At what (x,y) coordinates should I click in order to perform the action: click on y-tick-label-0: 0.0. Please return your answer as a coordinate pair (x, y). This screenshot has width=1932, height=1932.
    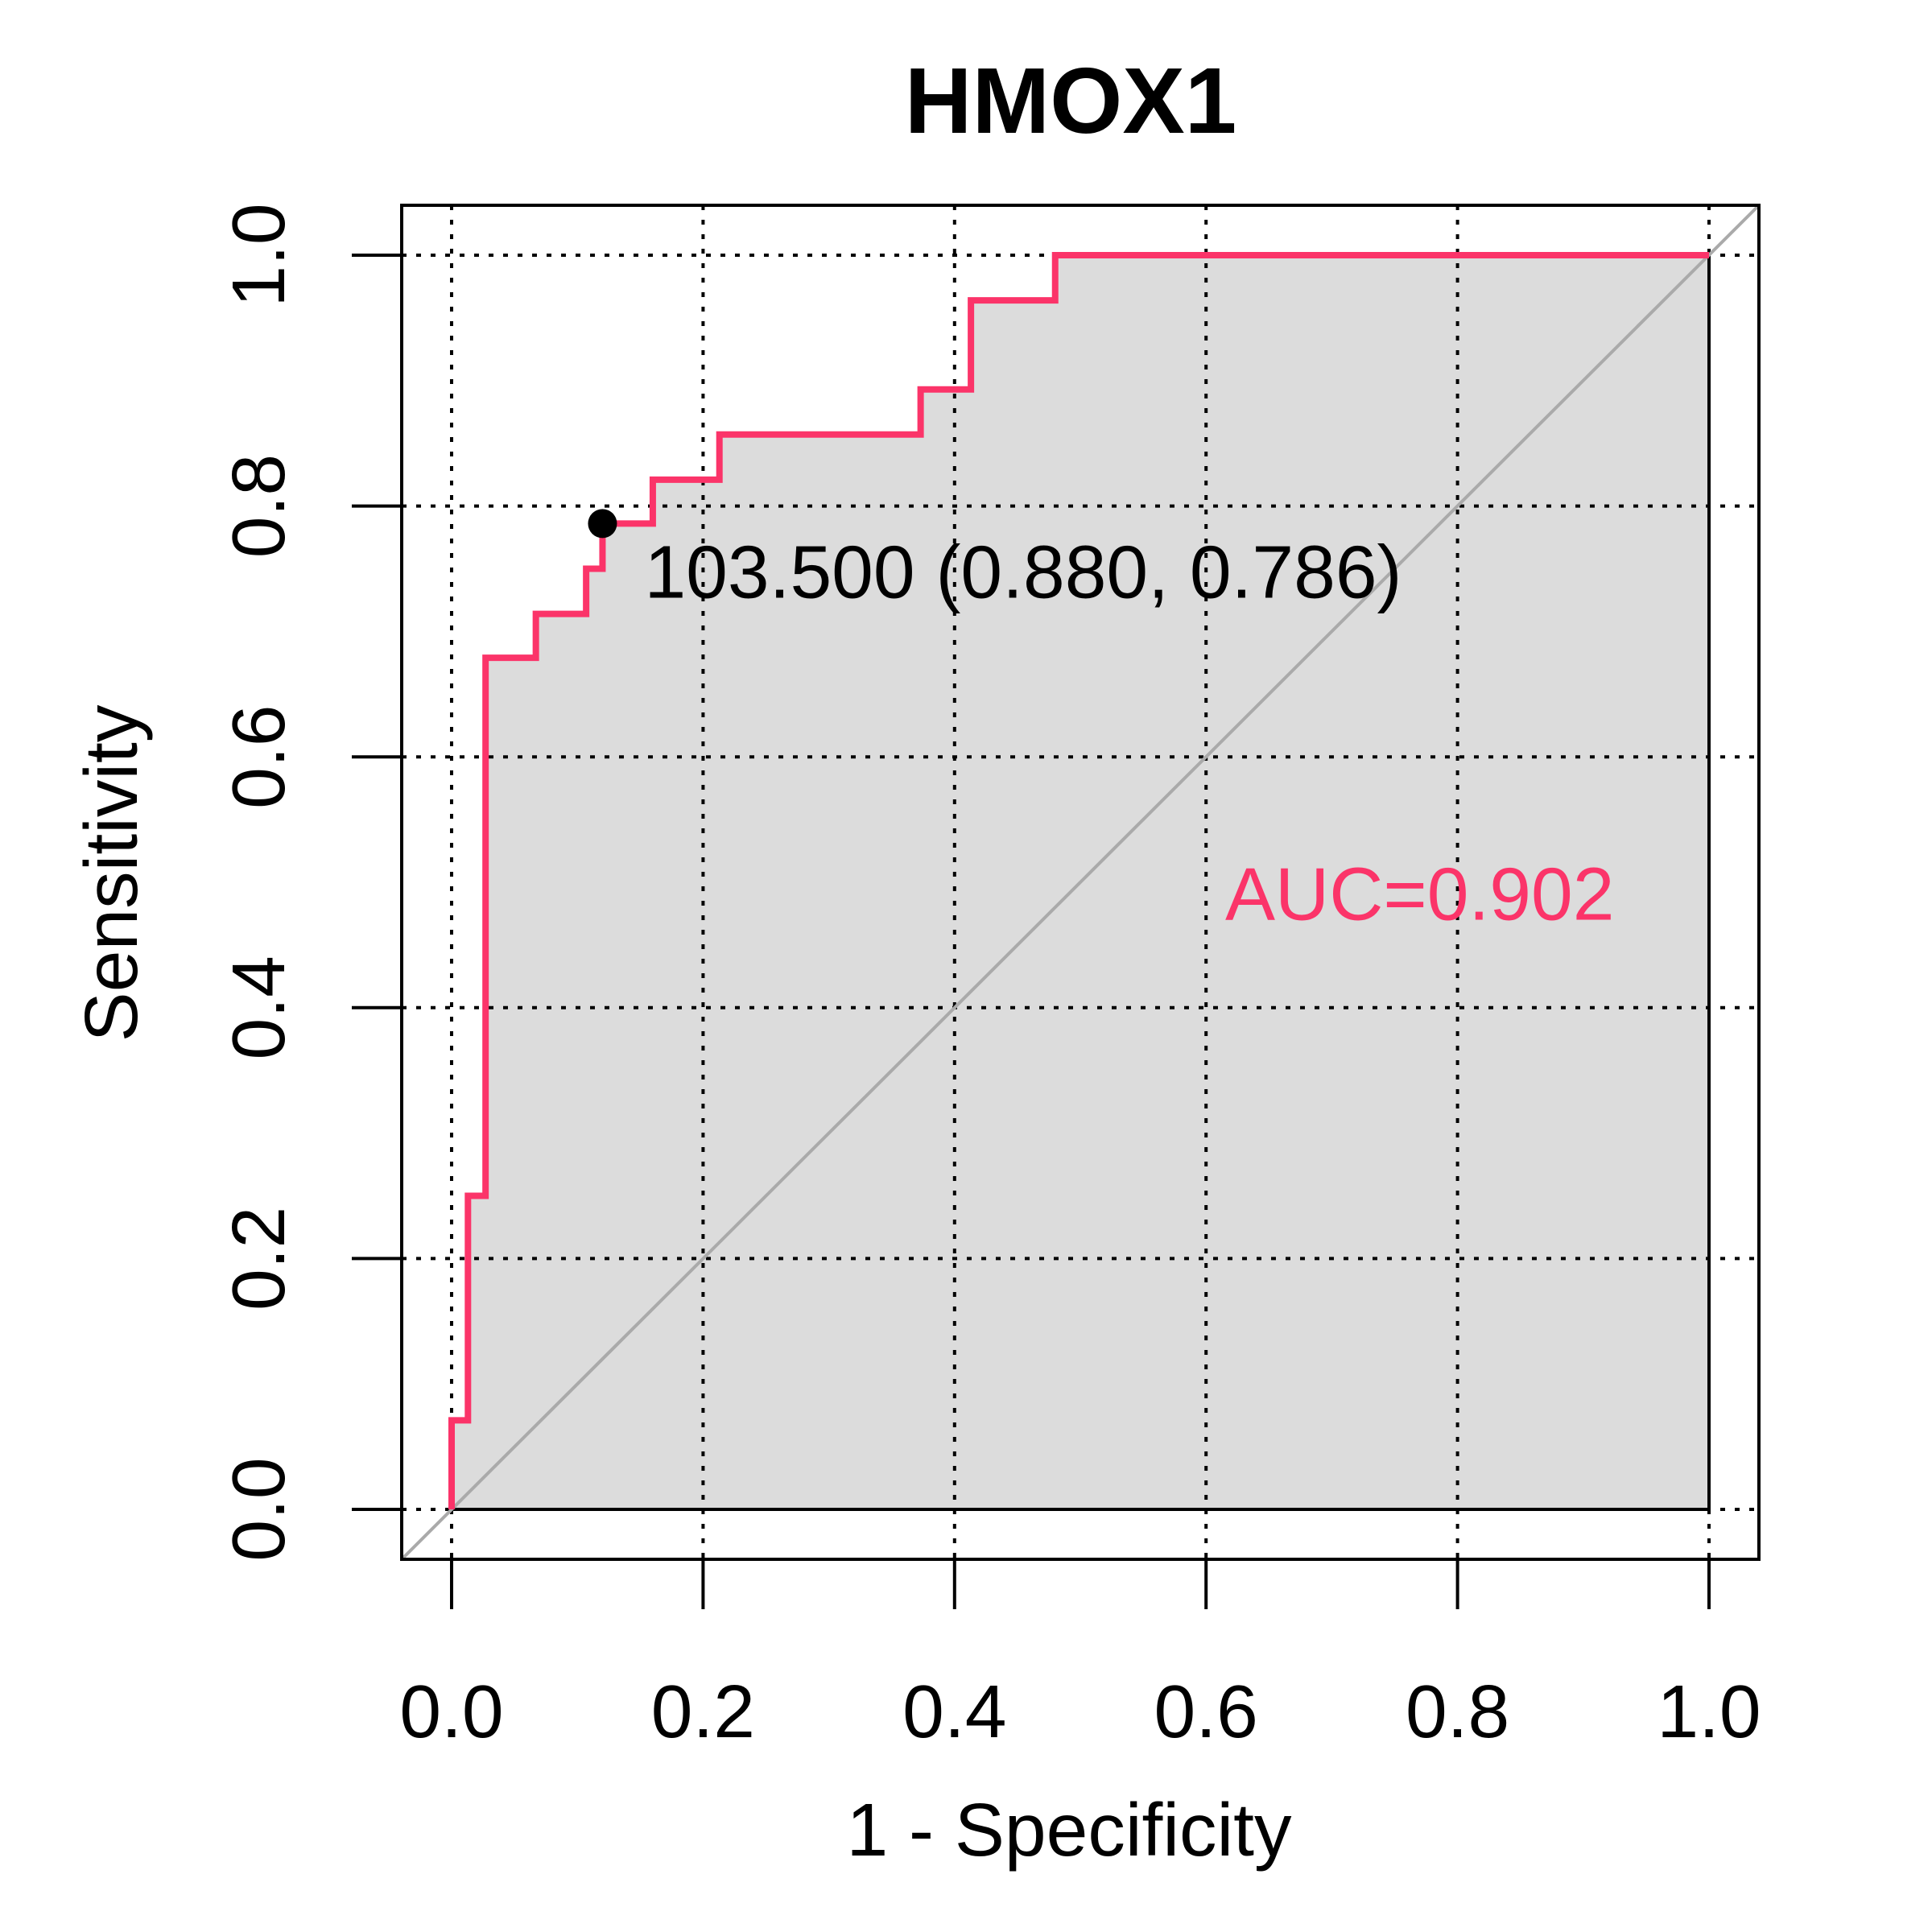
    Looking at the image, I should click on (258, 1509).